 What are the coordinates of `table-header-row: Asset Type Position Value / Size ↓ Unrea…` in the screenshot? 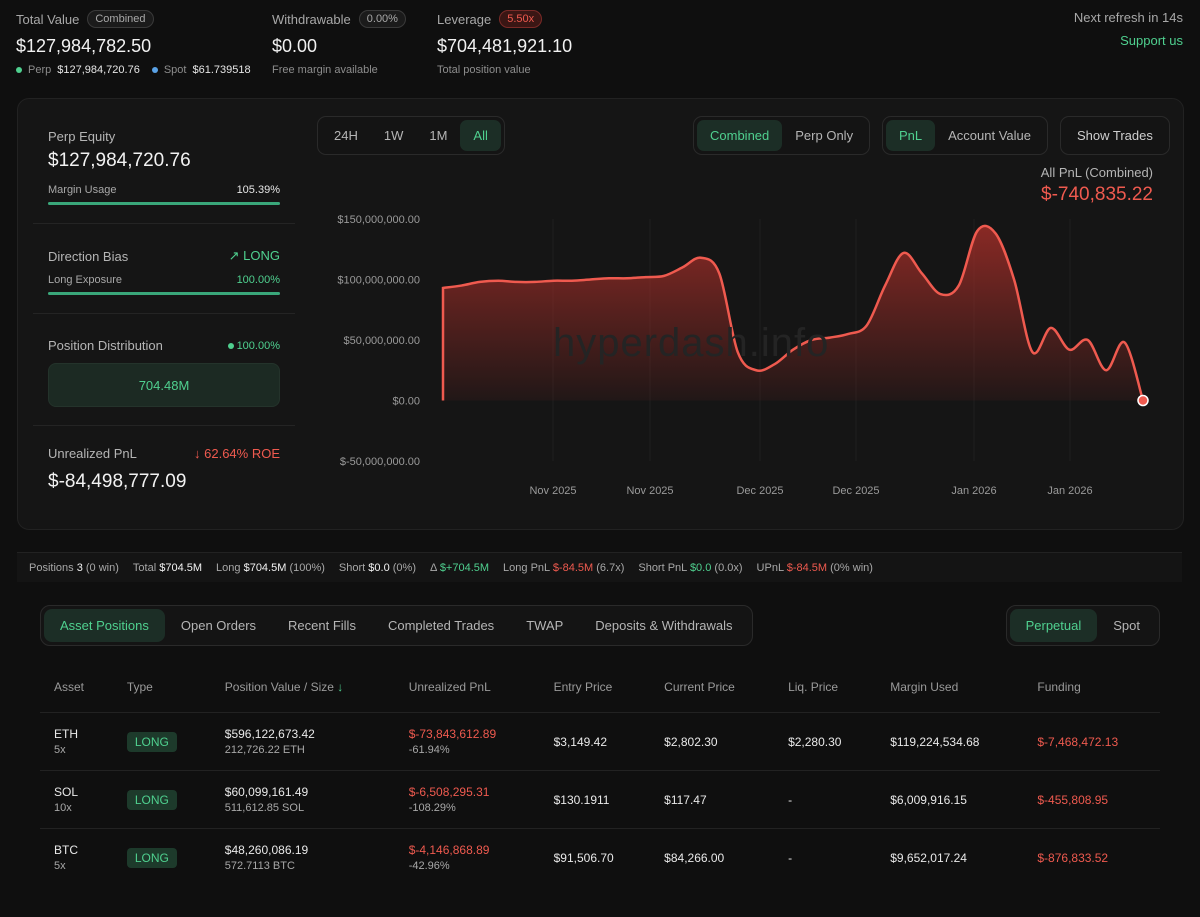 It's located at (600, 690).